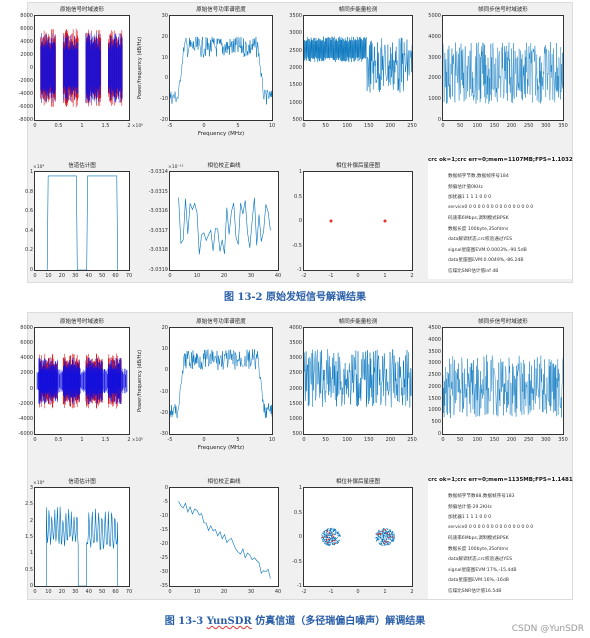  I want to click on y-tick-label: -30, so click(163, 434).